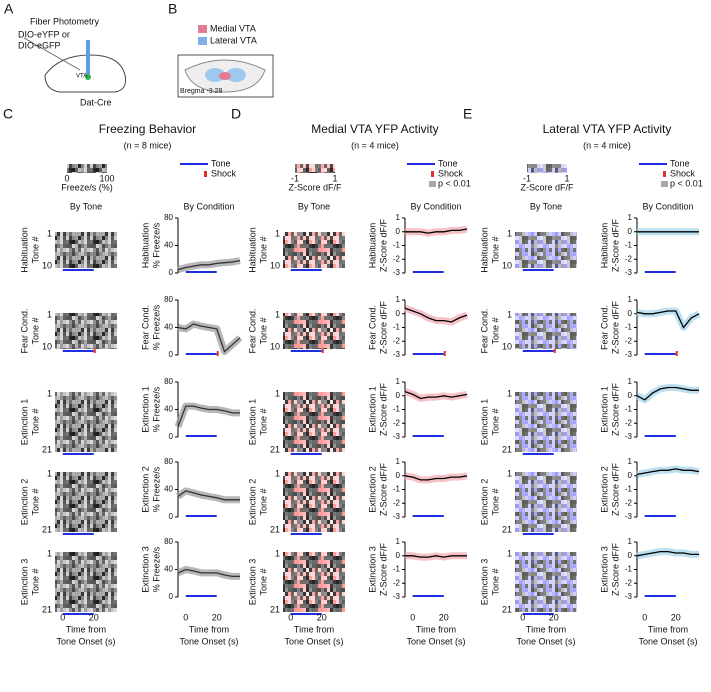  Describe the element at coordinates (24, 422) in the screenshot. I see `row-label: Extinction 1` at that location.